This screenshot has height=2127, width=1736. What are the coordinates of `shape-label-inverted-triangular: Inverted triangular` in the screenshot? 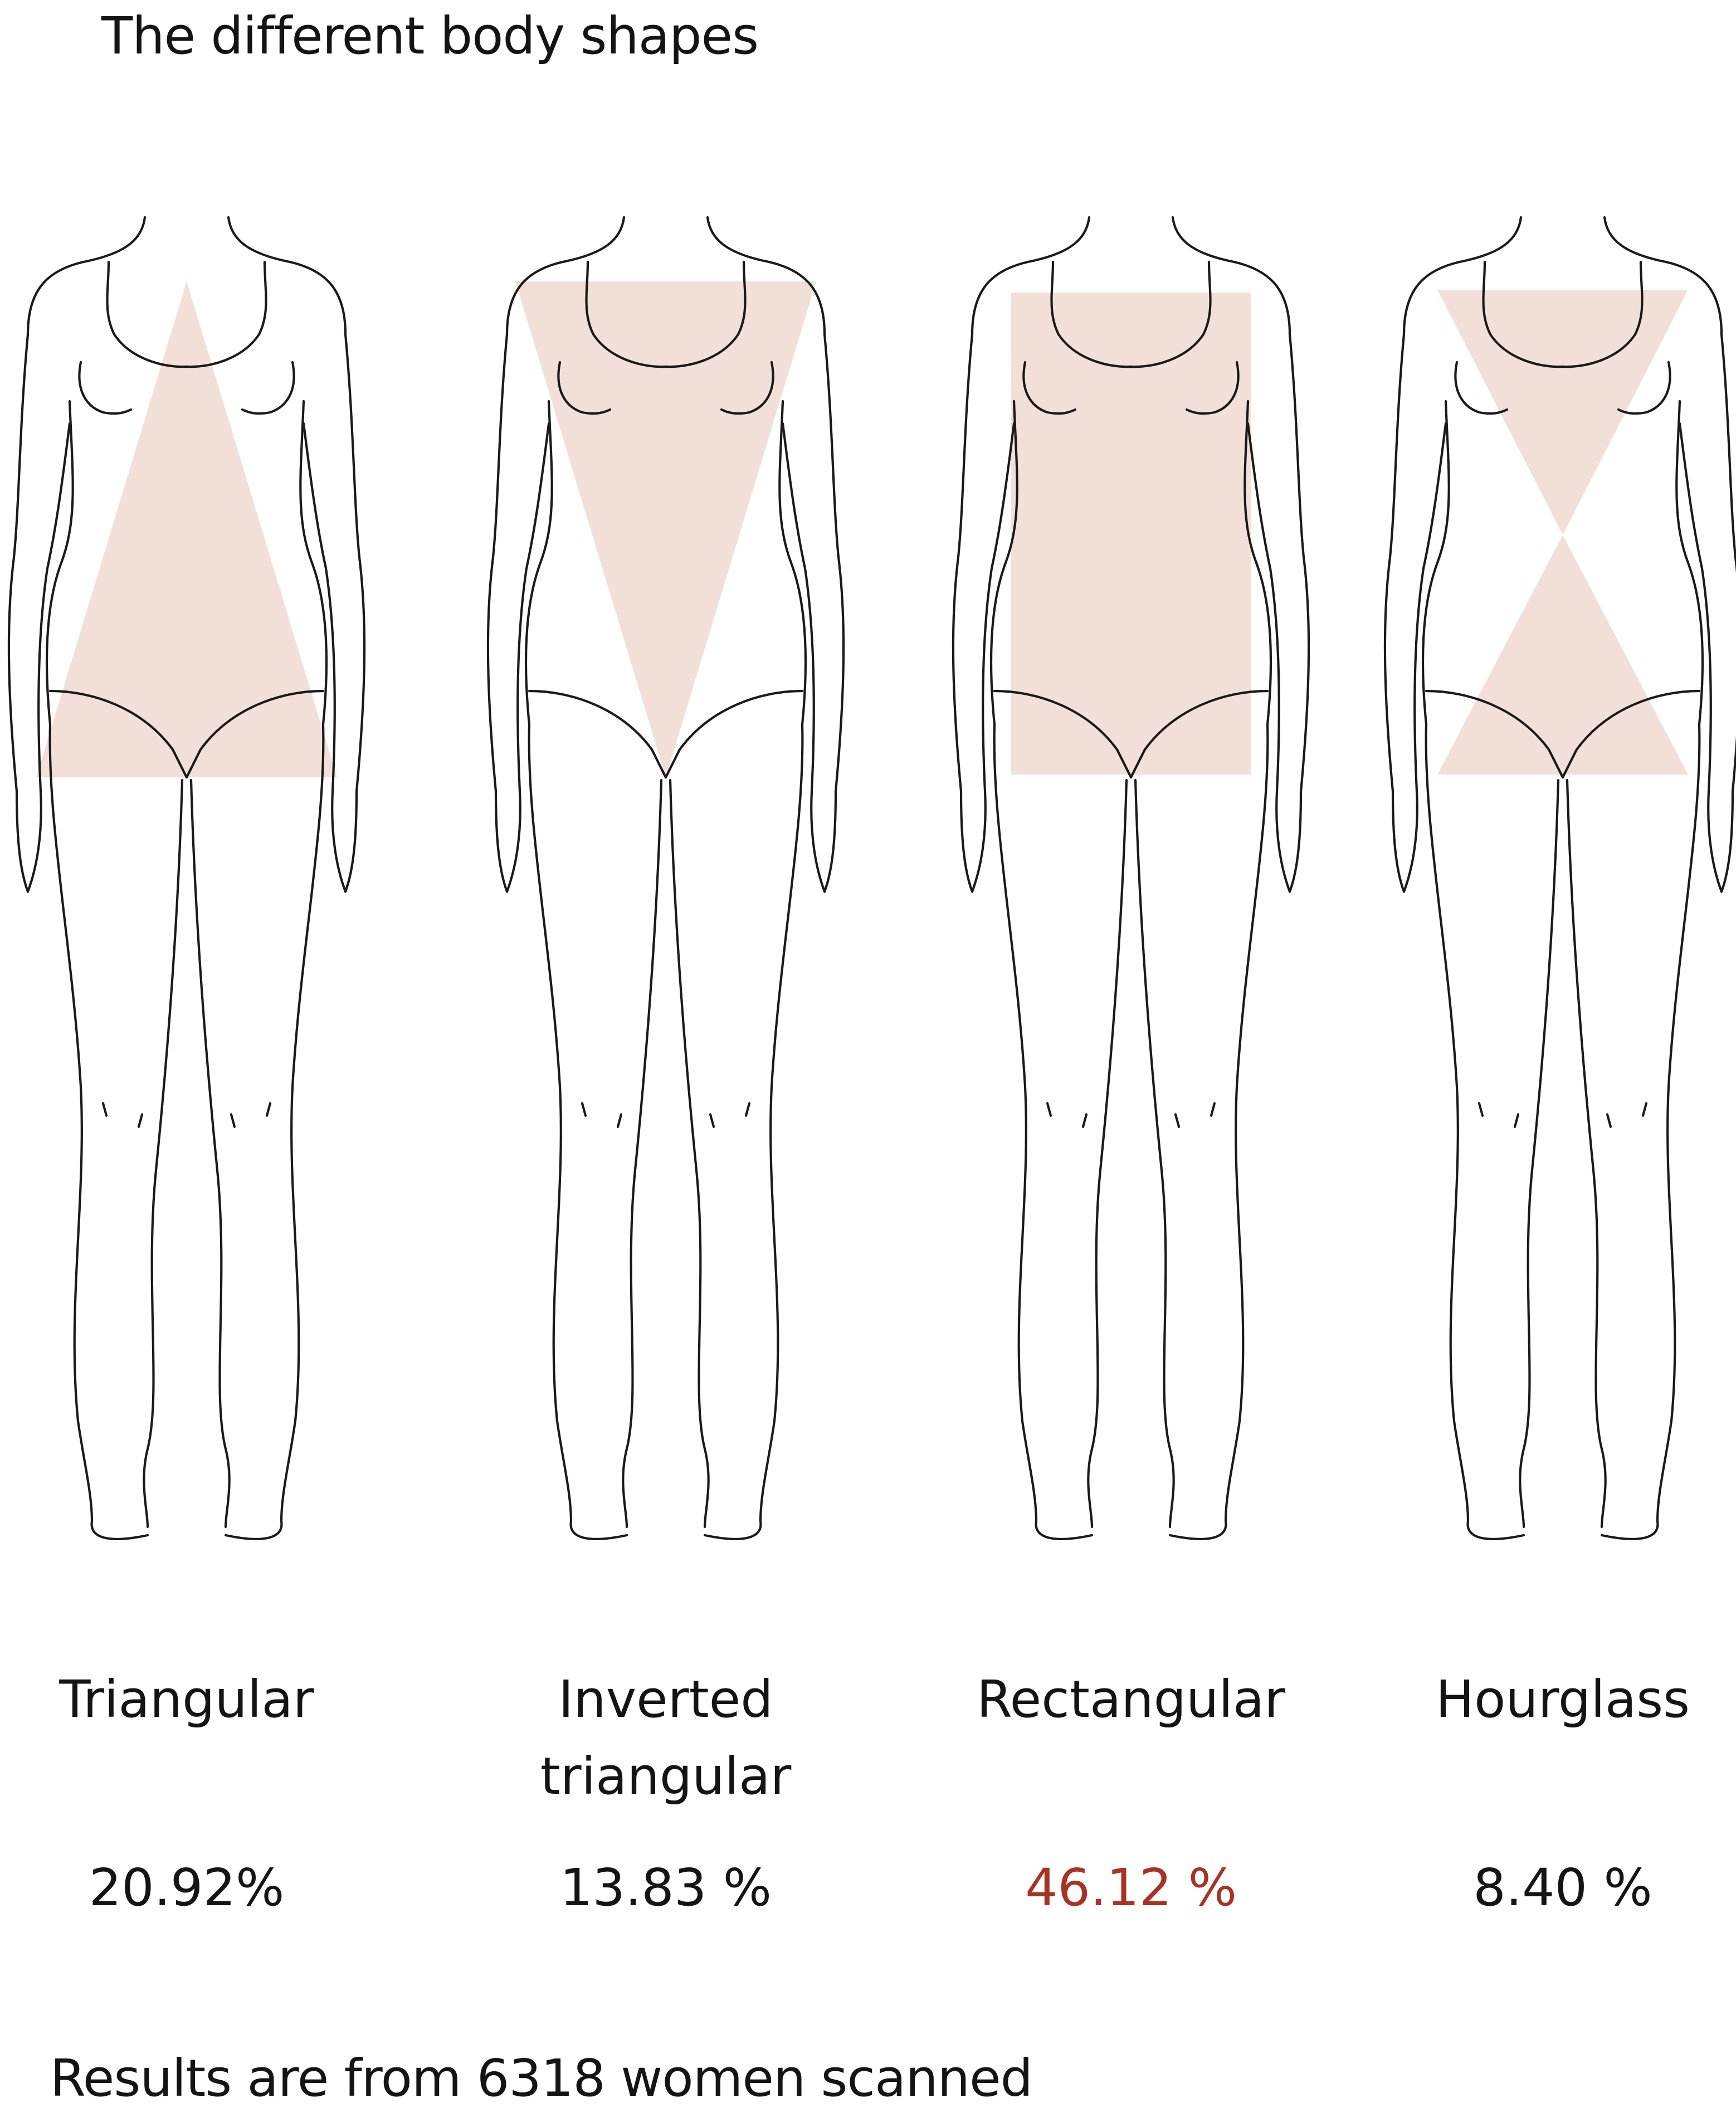 It's located at (666, 1738).